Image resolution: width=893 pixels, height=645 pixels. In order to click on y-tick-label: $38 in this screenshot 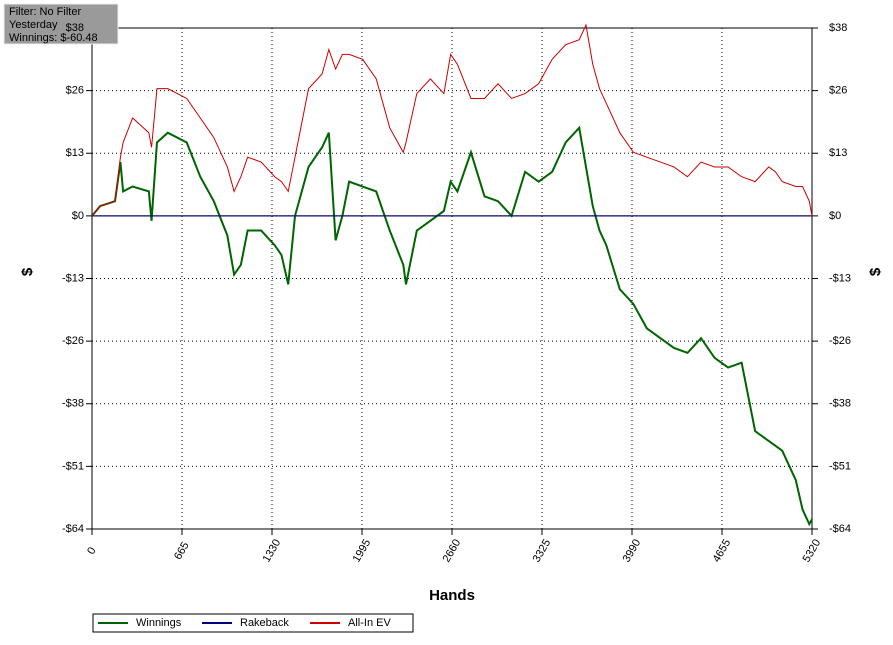, I will do `click(75, 28)`.